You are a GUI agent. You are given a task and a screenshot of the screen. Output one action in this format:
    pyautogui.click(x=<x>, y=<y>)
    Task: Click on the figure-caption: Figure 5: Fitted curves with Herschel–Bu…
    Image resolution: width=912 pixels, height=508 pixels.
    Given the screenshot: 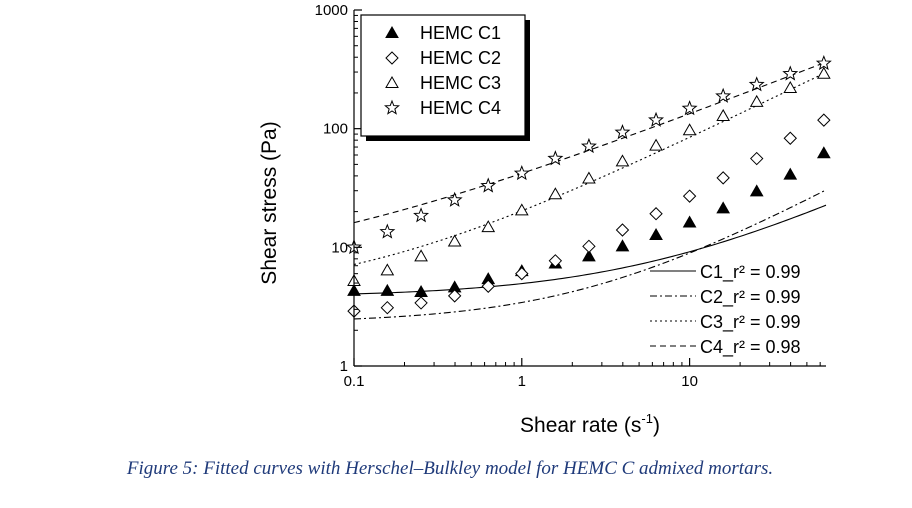 What is the action you would take?
    pyautogui.click(x=450, y=468)
    